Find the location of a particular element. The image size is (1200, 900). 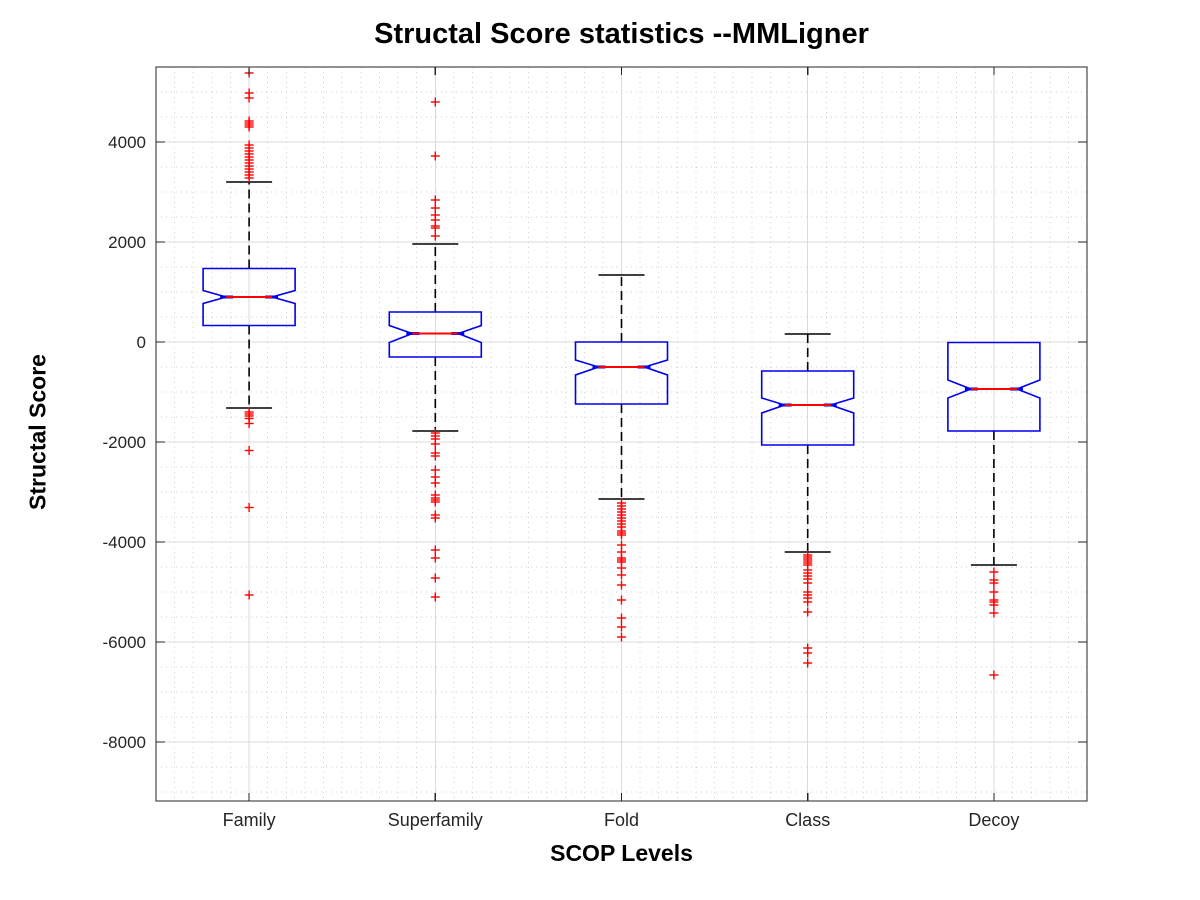

x-tick-label: Superfamily is located at coordinates (435, 820).